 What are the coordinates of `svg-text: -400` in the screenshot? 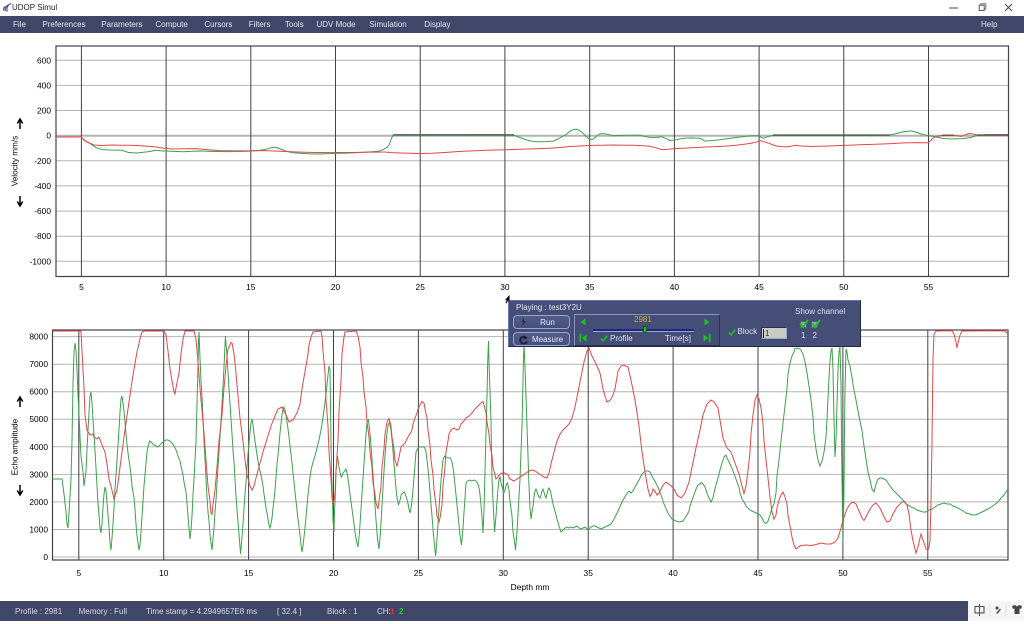 It's located at (42, 186).